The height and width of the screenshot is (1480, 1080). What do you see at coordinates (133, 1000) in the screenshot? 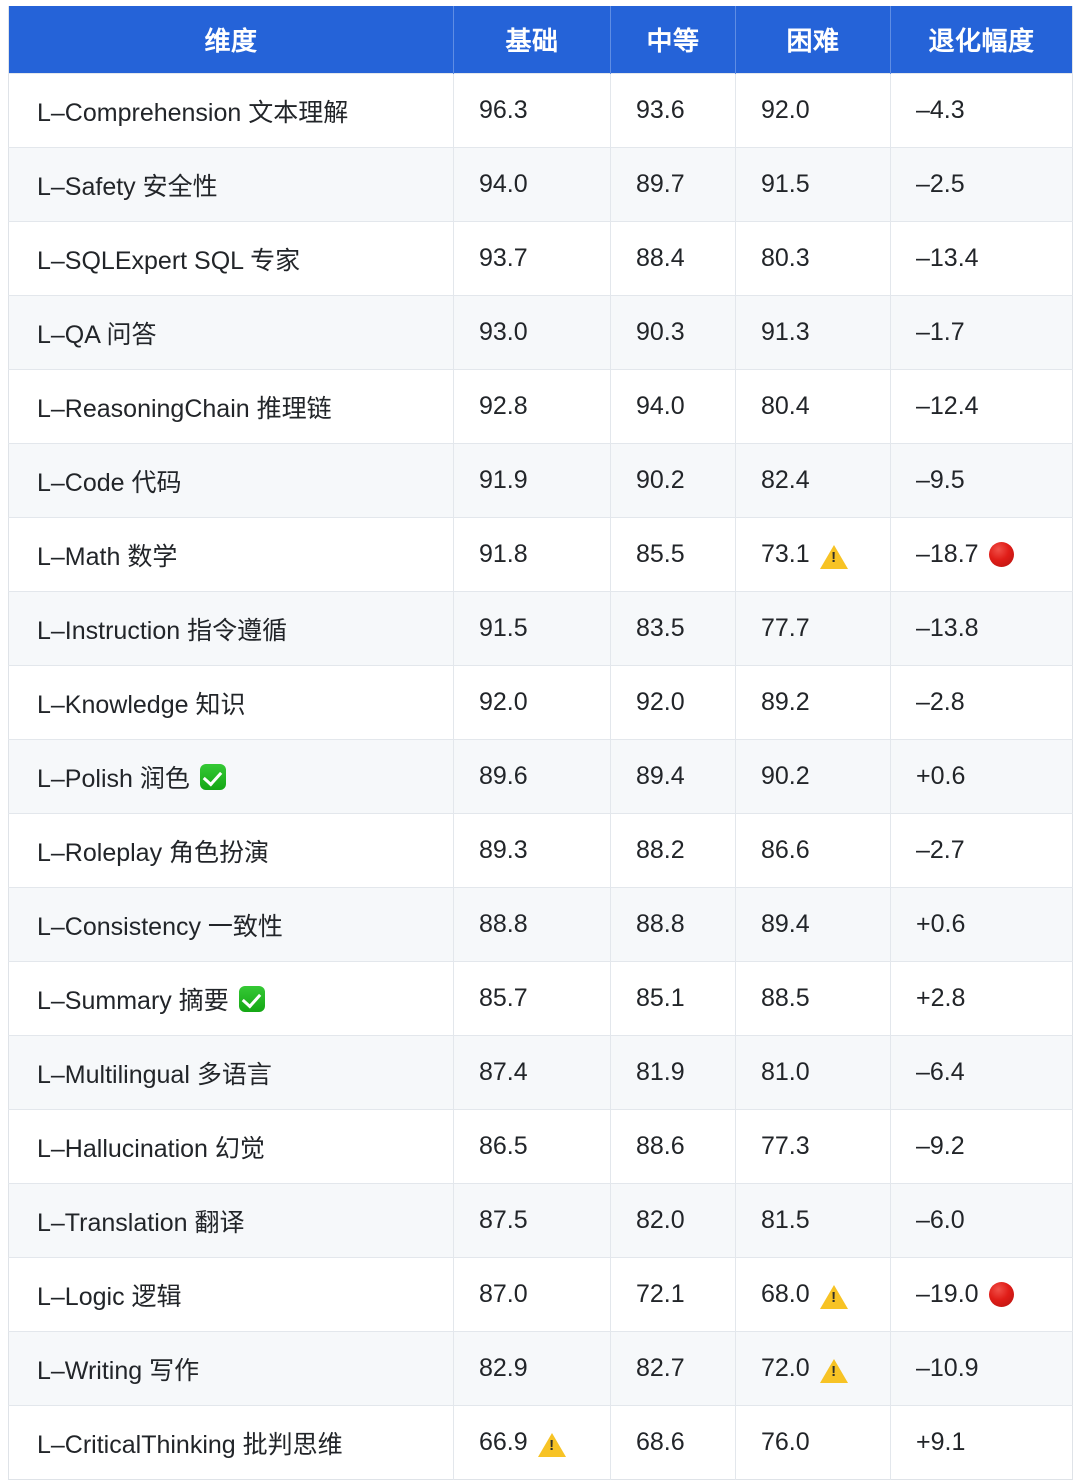
I see `dimension-label: L–Summary 摘要` at bounding box center [133, 1000].